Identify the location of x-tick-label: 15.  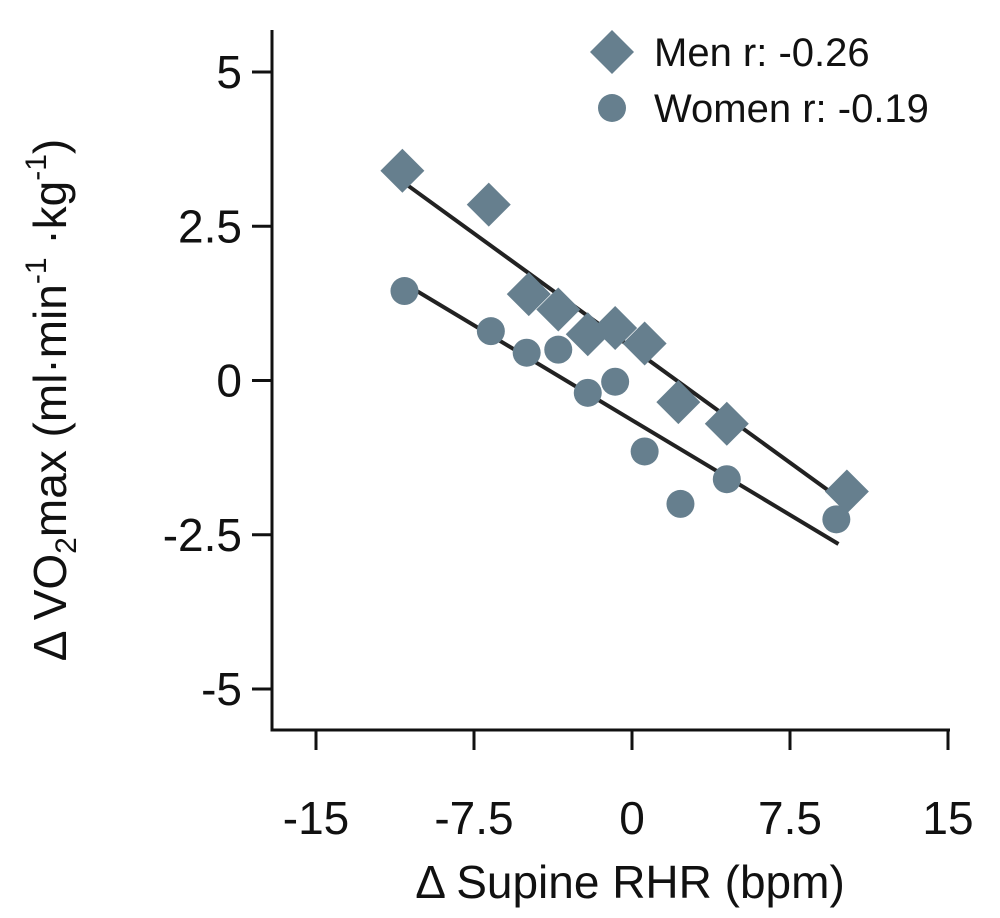
(947, 818).